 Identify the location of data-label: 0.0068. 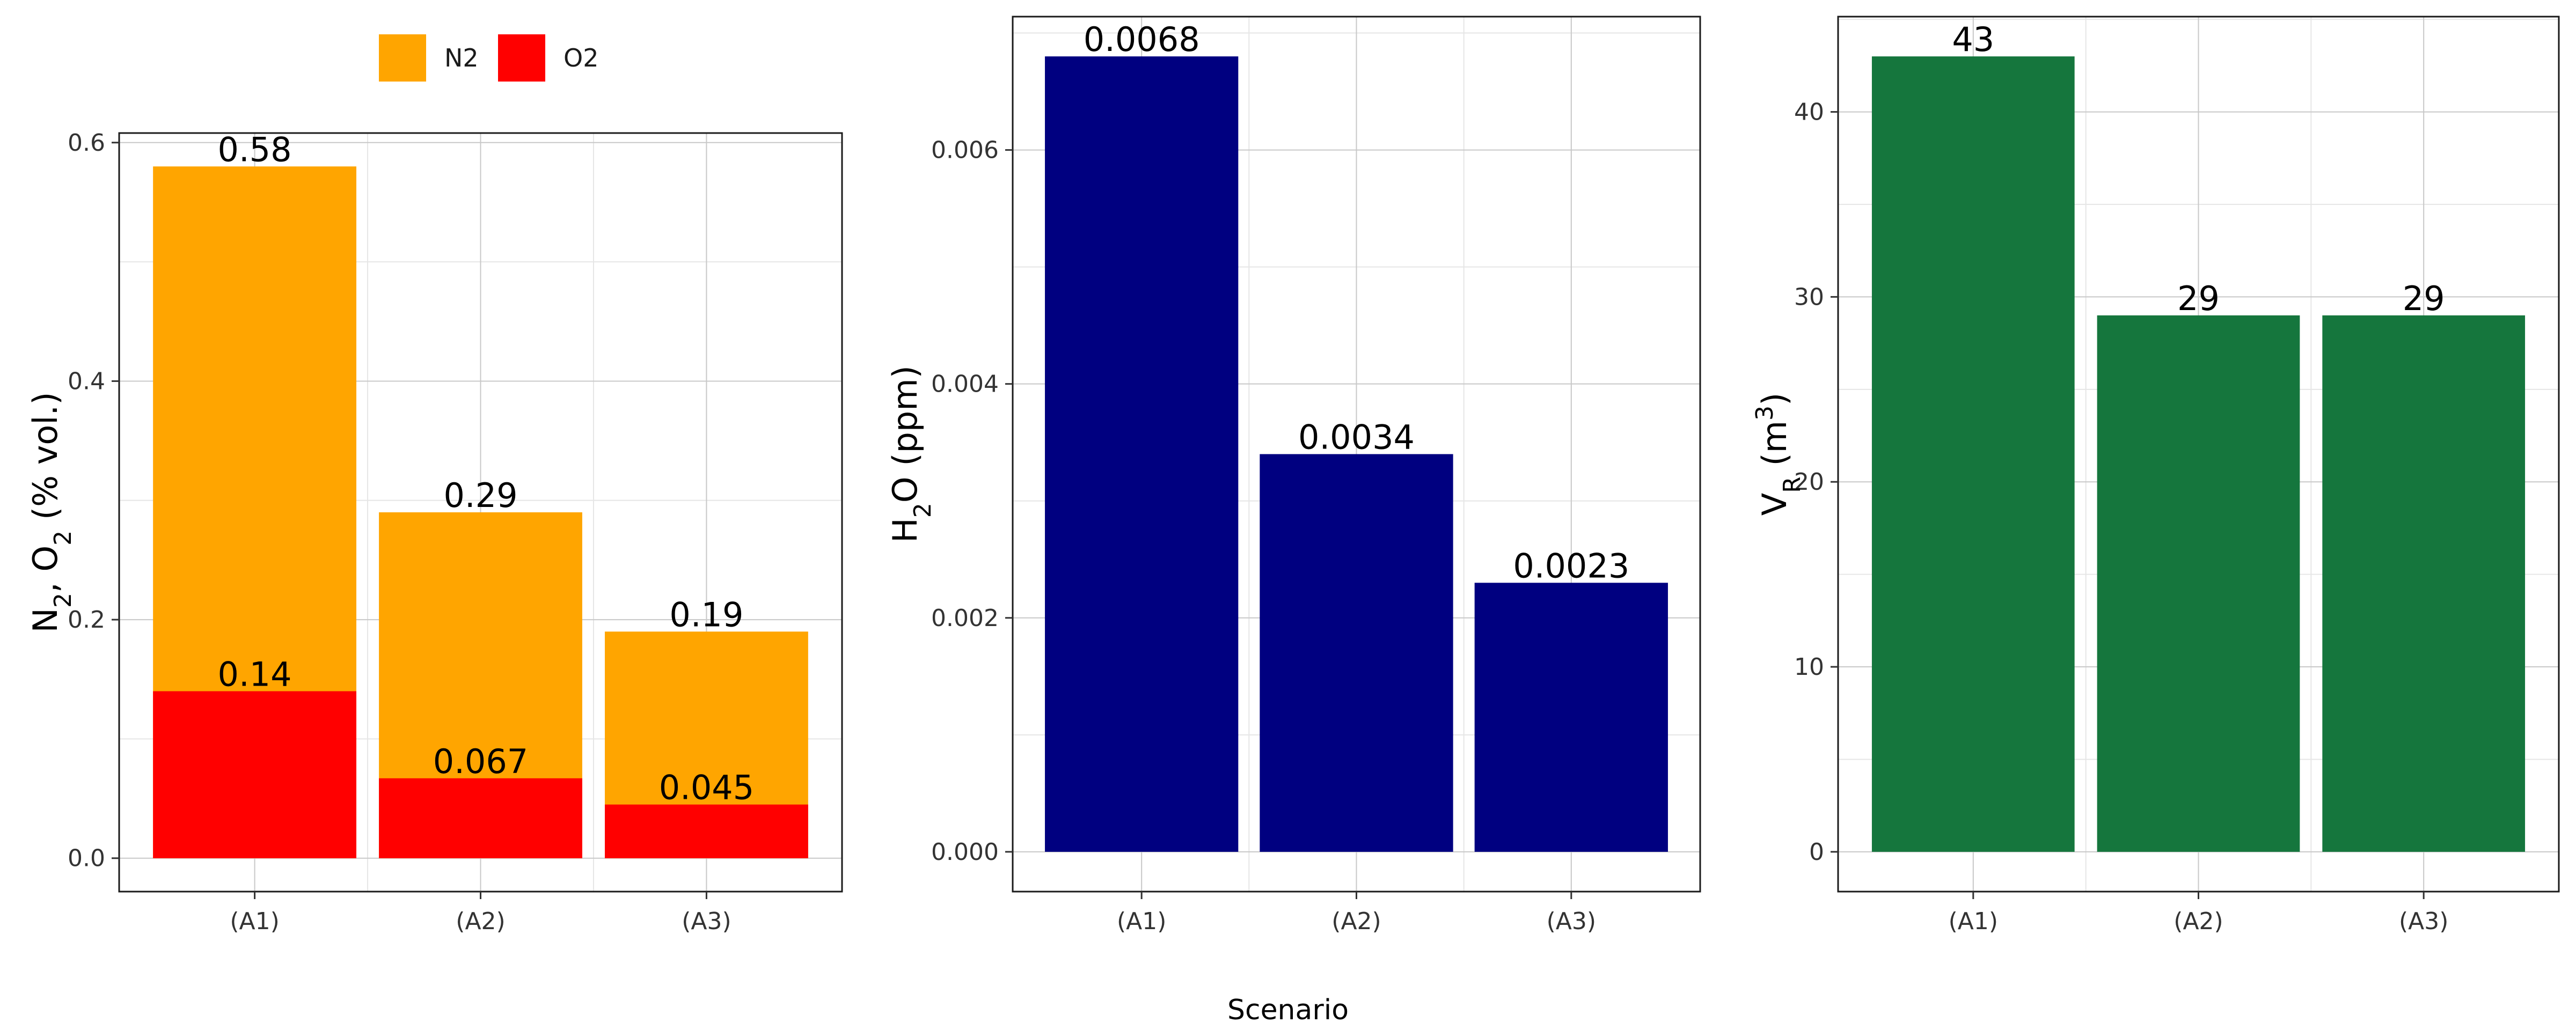
(1142, 39).